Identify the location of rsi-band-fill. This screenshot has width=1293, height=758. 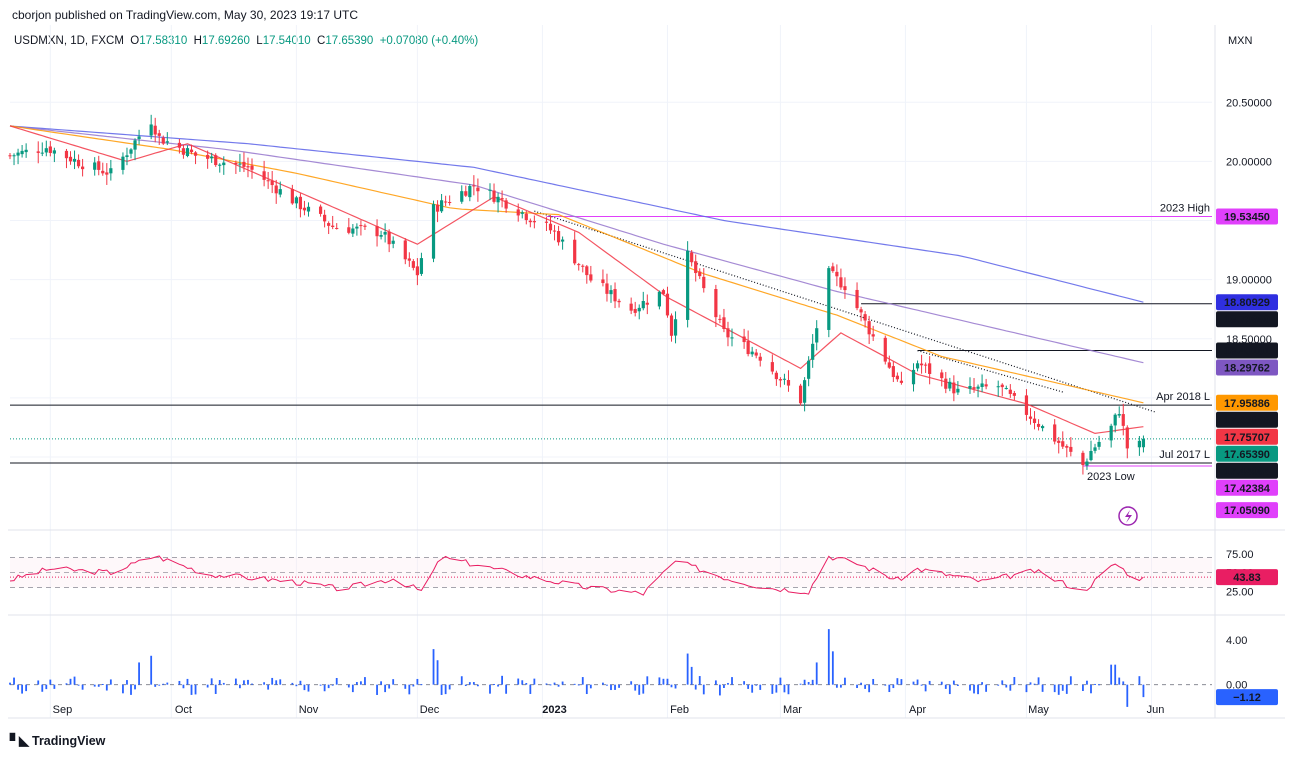
(611, 572).